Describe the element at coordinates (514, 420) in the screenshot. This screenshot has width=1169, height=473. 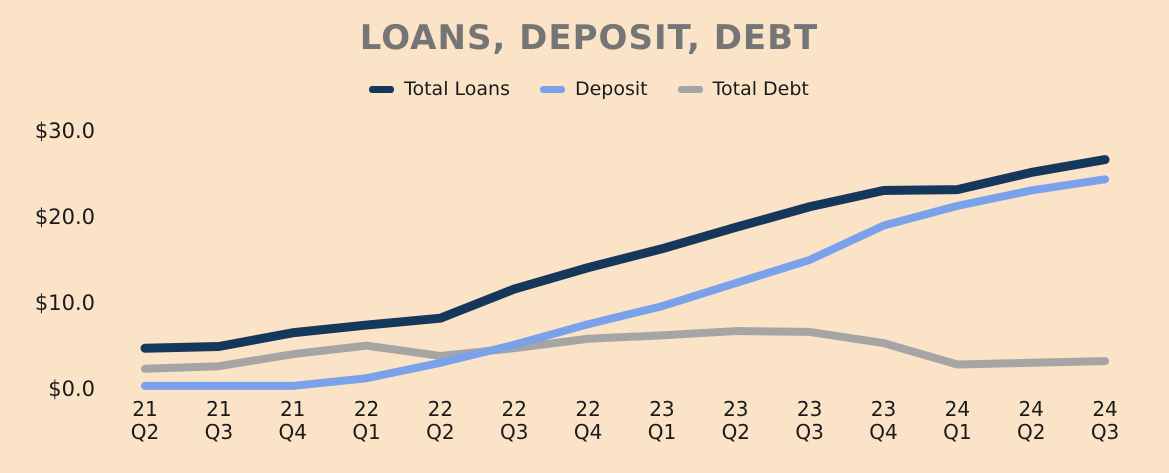
I see `x-tick-label: 22 Q3` at that location.